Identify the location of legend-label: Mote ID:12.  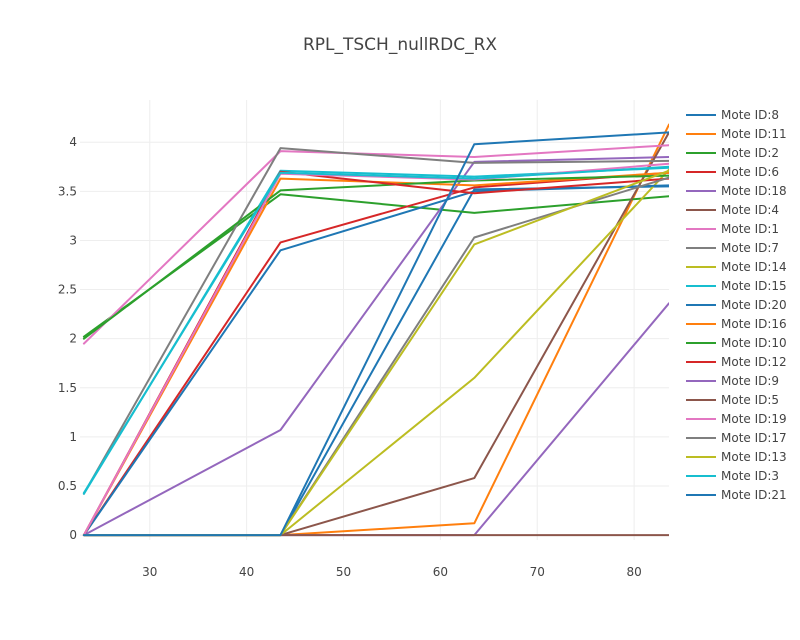
(754, 362).